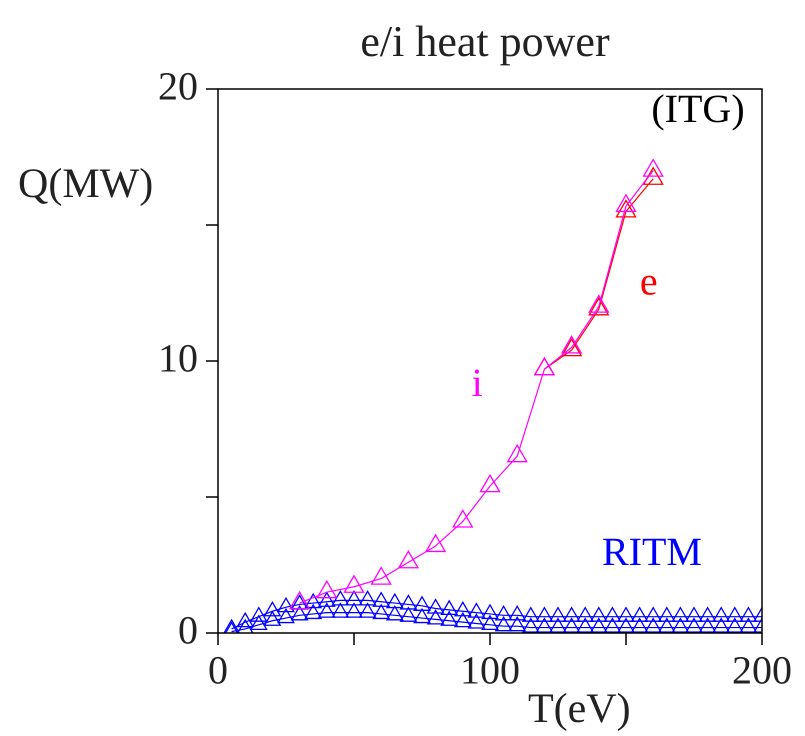  What do you see at coordinates (188, 630) in the screenshot?
I see `y-tick-label: 0` at bounding box center [188, 630].